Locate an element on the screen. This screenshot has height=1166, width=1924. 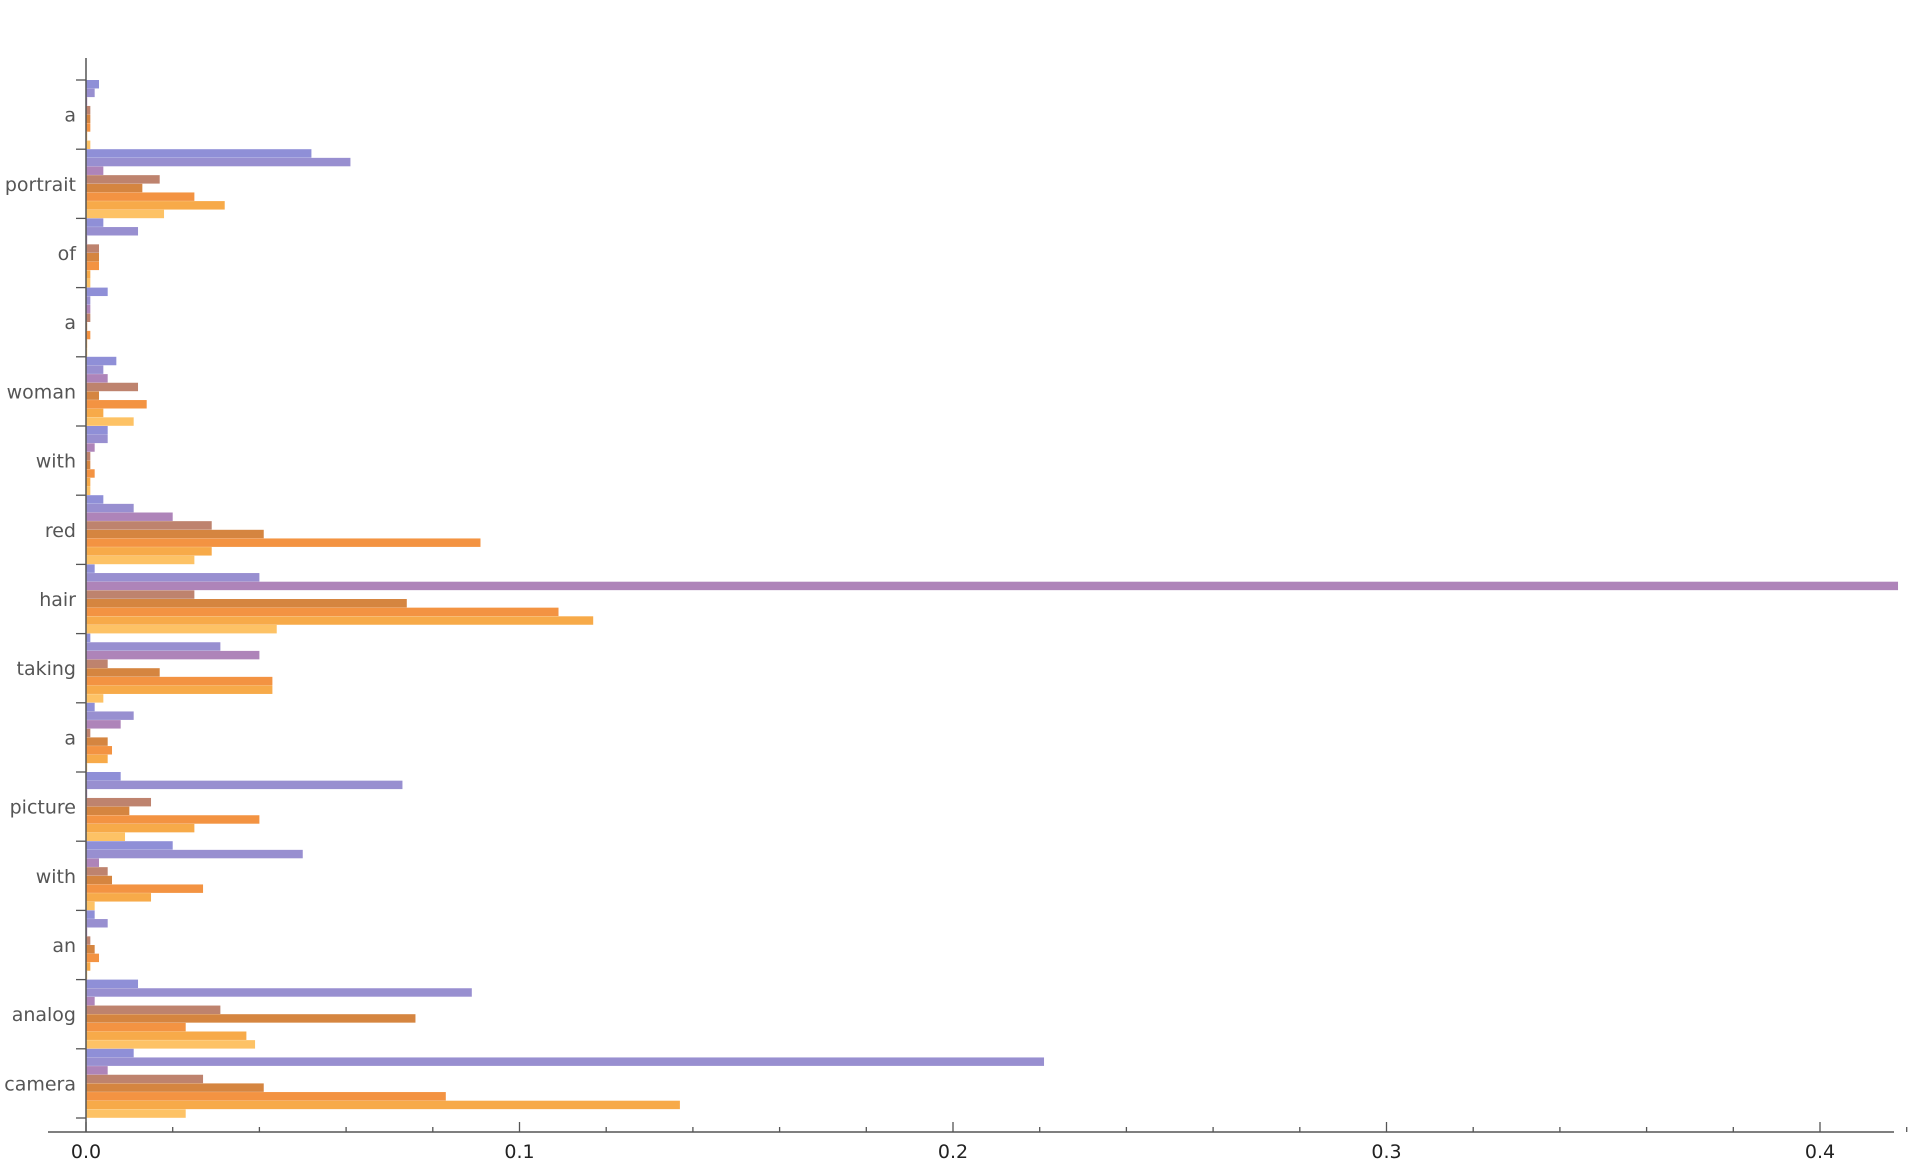
bar-analog-13-s1 is located at coordinates (279, 992).